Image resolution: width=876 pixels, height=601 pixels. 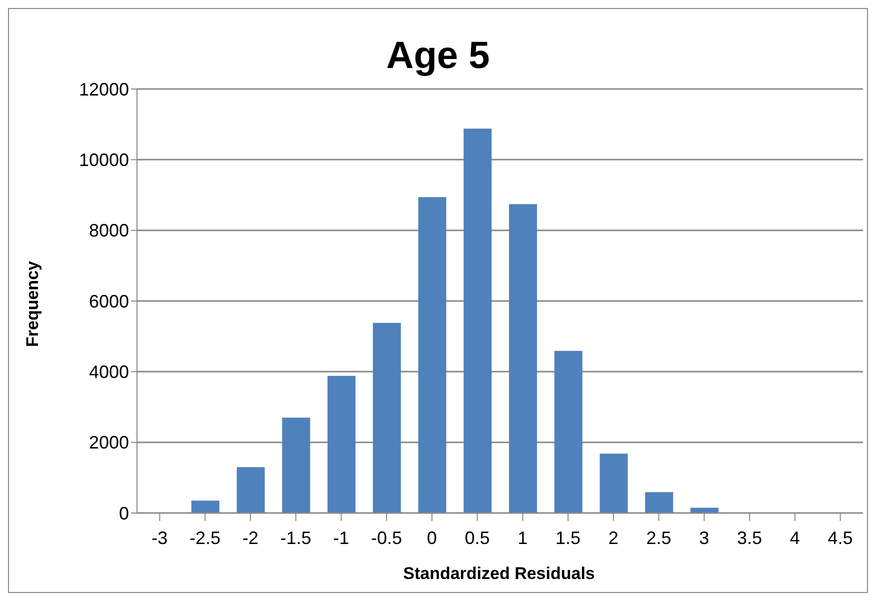 I want to click on chart-title: Age 5, so click(x=438, y=56).